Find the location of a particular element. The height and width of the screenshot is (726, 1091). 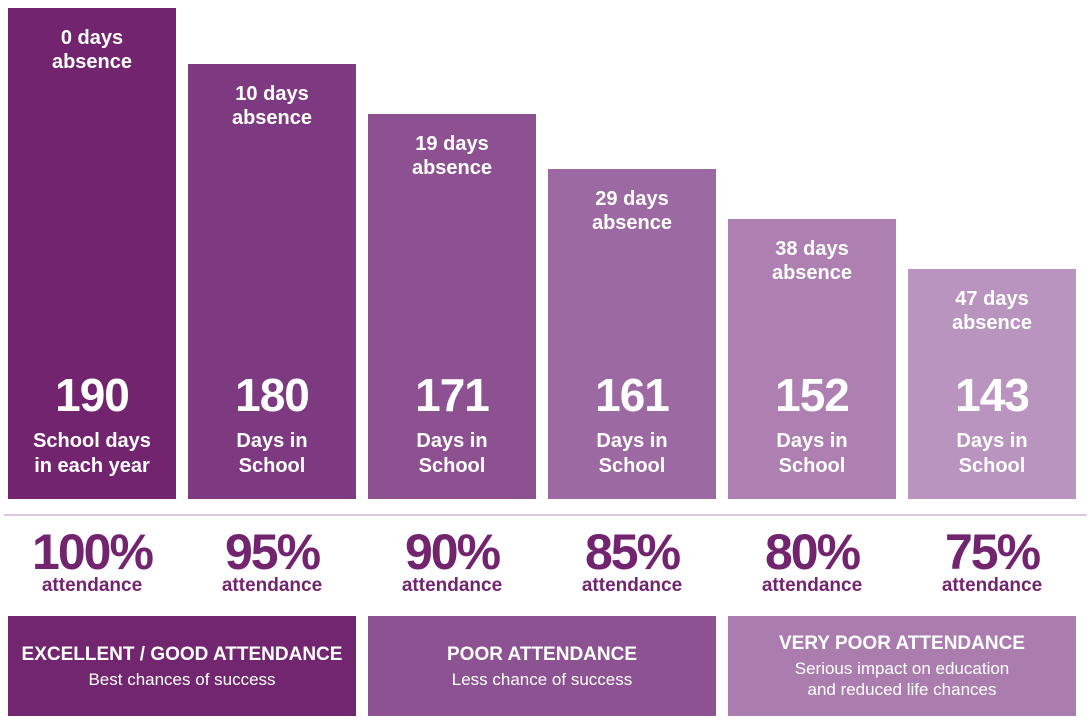

attendance-percent: 95% attendance is located at coordinates (272, 560).